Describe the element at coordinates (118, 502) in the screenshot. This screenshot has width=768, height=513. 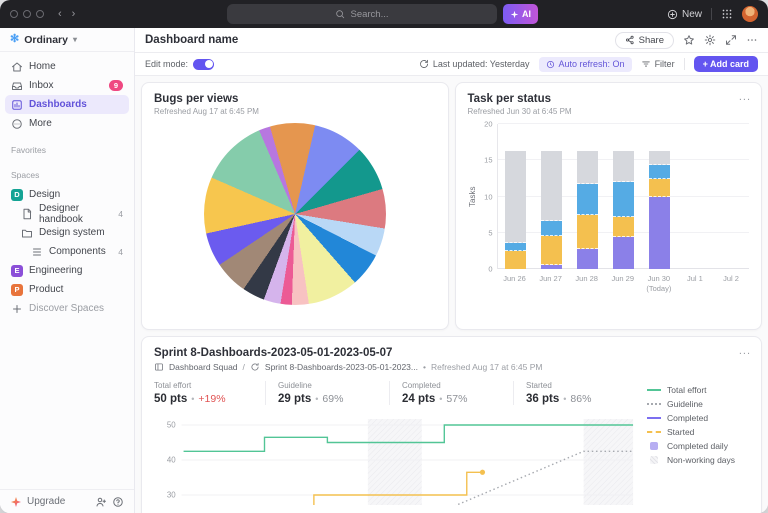
I see `help-icon` at that location.